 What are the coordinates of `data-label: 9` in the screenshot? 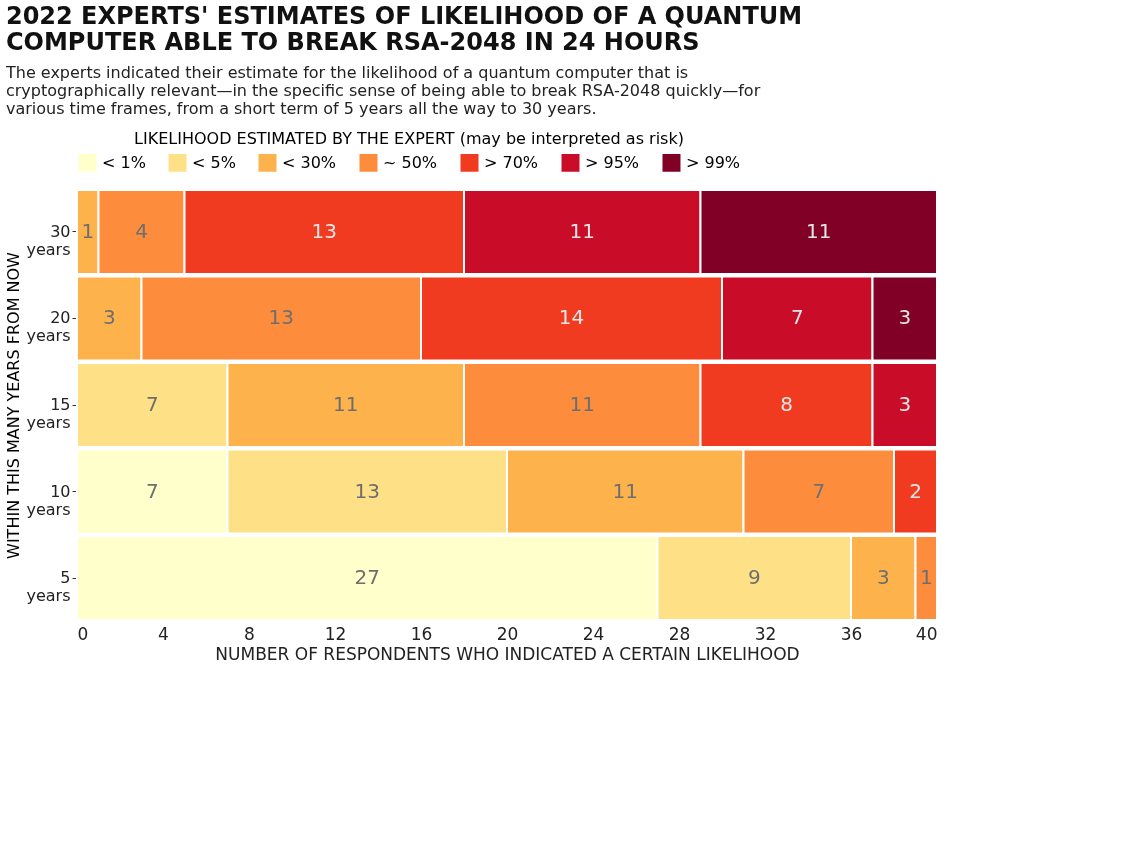 It's located at (754, 577).